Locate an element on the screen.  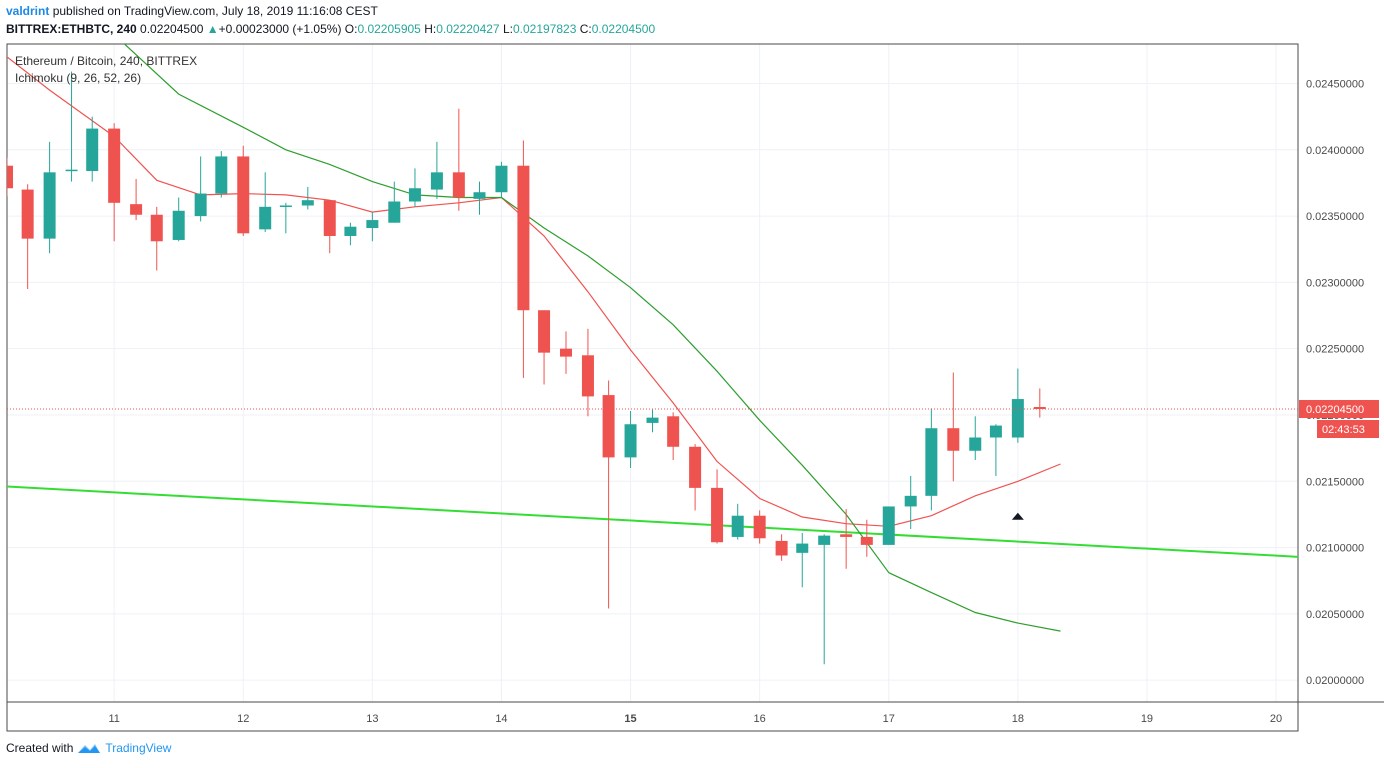
tradingview-logo-icon is located at coordinates (89, 748).